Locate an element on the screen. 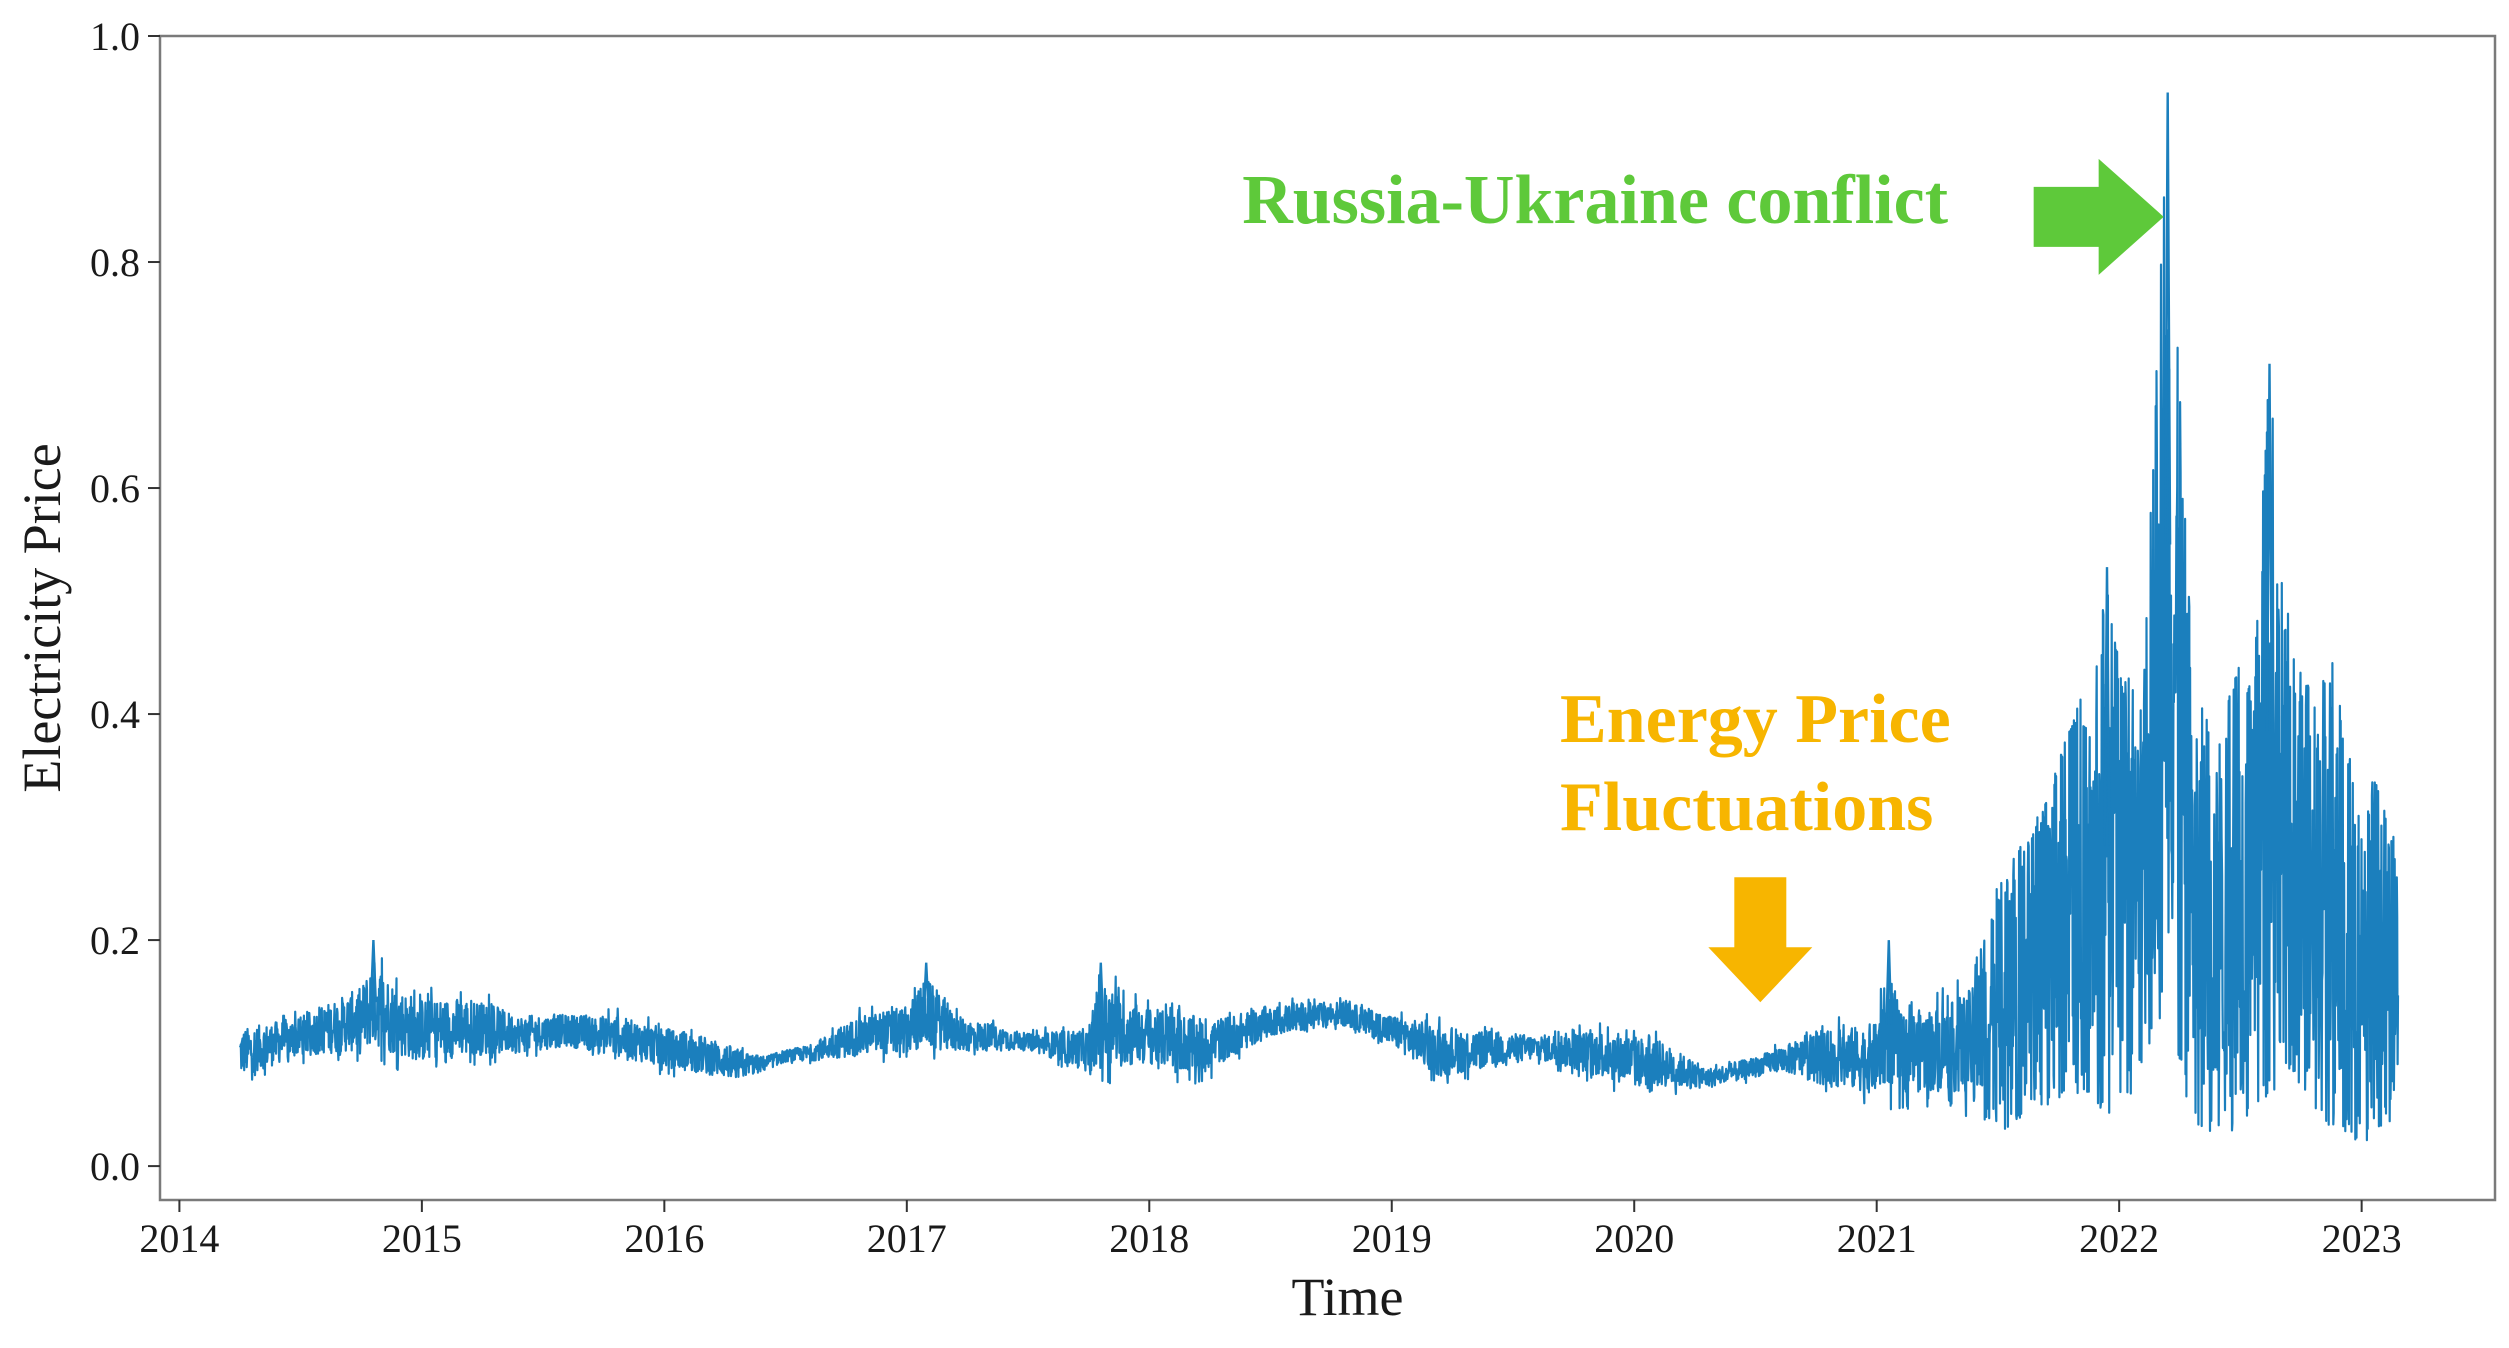 The height and width of the screenshot is (1348, 2509). y-tick-label: 1.0 is located at coordinates (115, 36).